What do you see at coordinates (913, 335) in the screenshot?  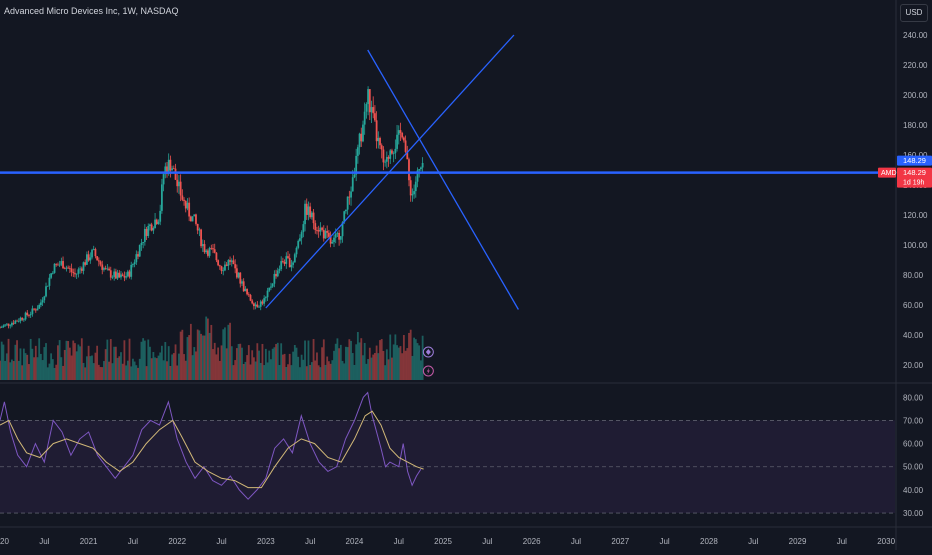 I see `price-tick-label: 40.00` at bounding box center [913, 335].